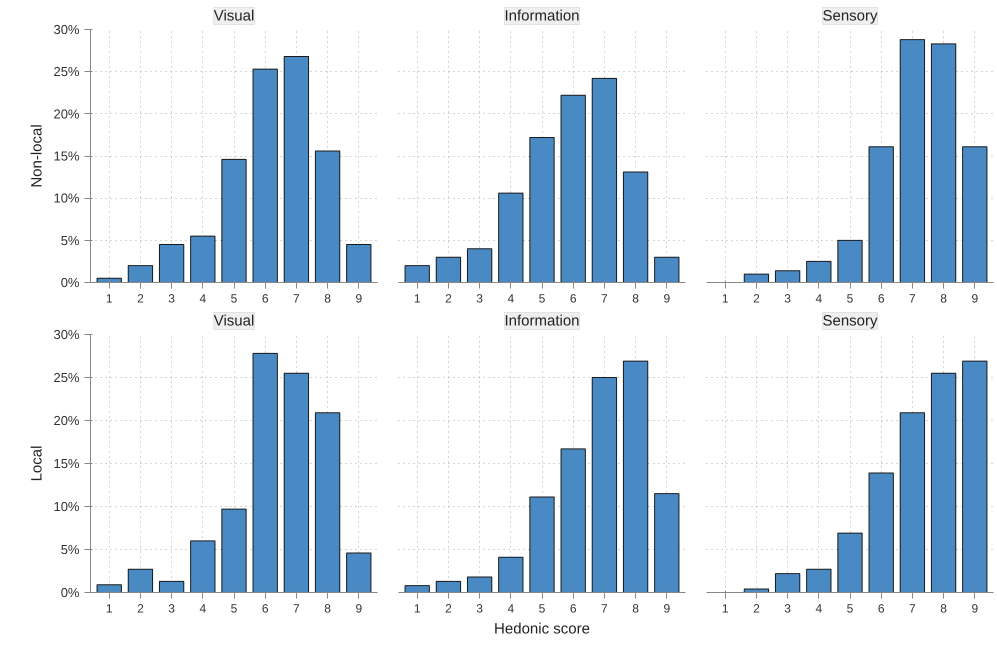 The image size is (997, 647). What do you see at coordinates (37, 464) in the screenshot?
I see `y-axis-title: Local` at bounding box center [37, 464].